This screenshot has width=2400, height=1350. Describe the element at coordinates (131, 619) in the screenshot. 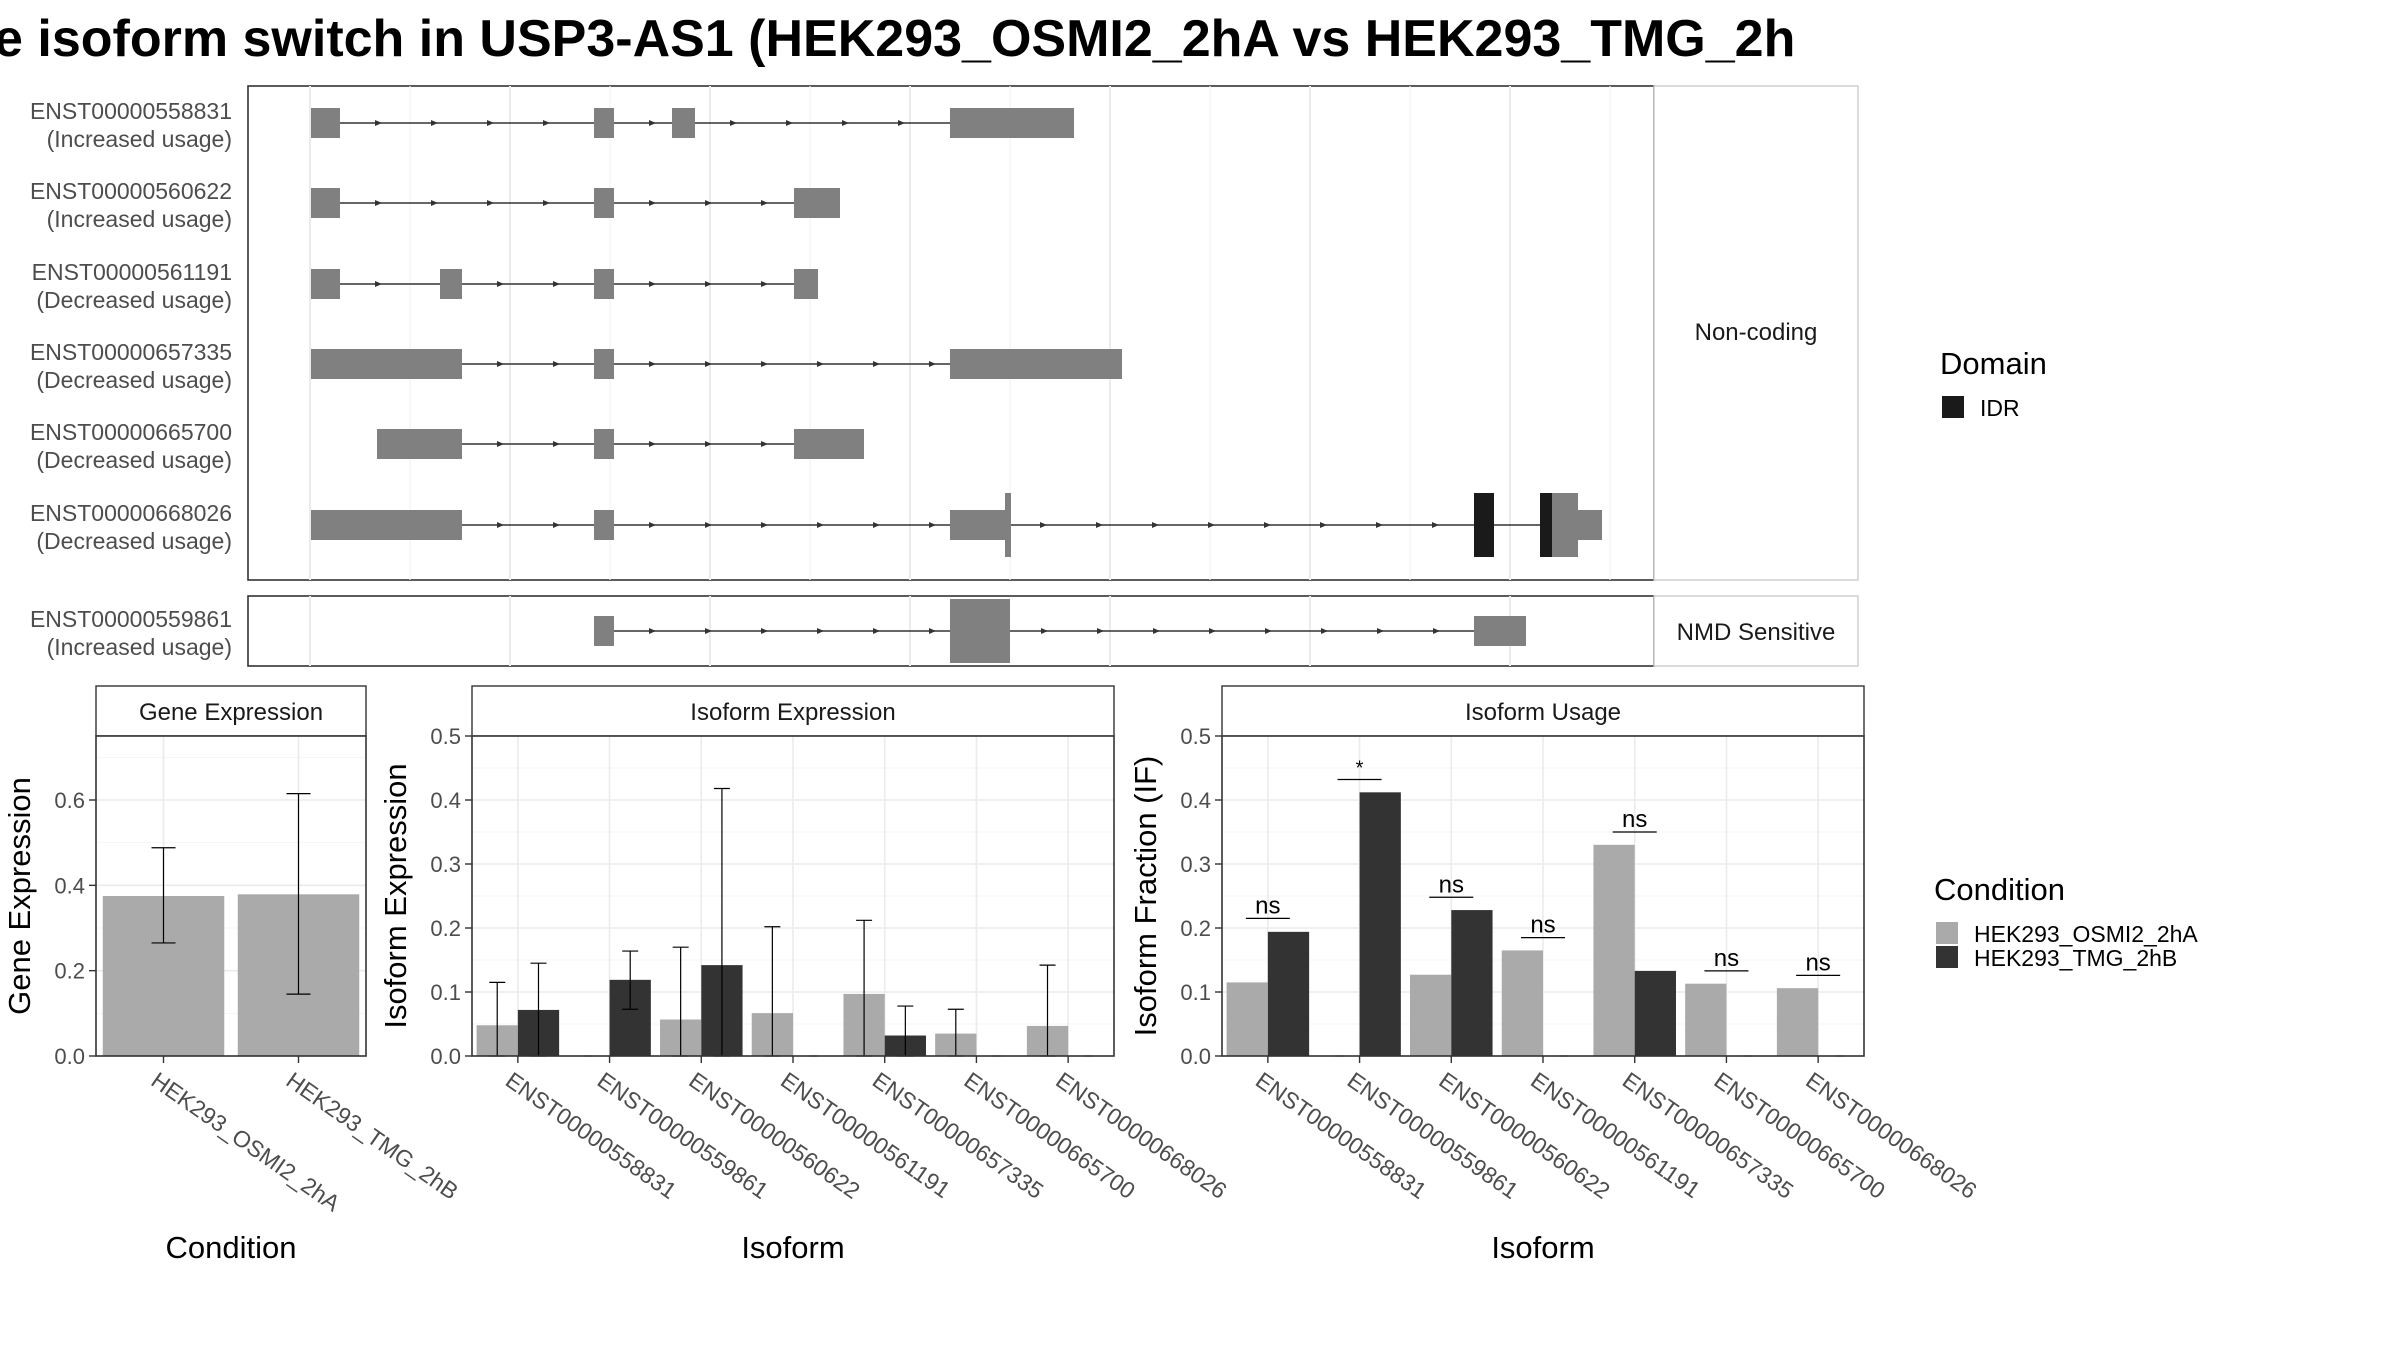

I see `transcript-id-label: ENST00000559861` at that location.